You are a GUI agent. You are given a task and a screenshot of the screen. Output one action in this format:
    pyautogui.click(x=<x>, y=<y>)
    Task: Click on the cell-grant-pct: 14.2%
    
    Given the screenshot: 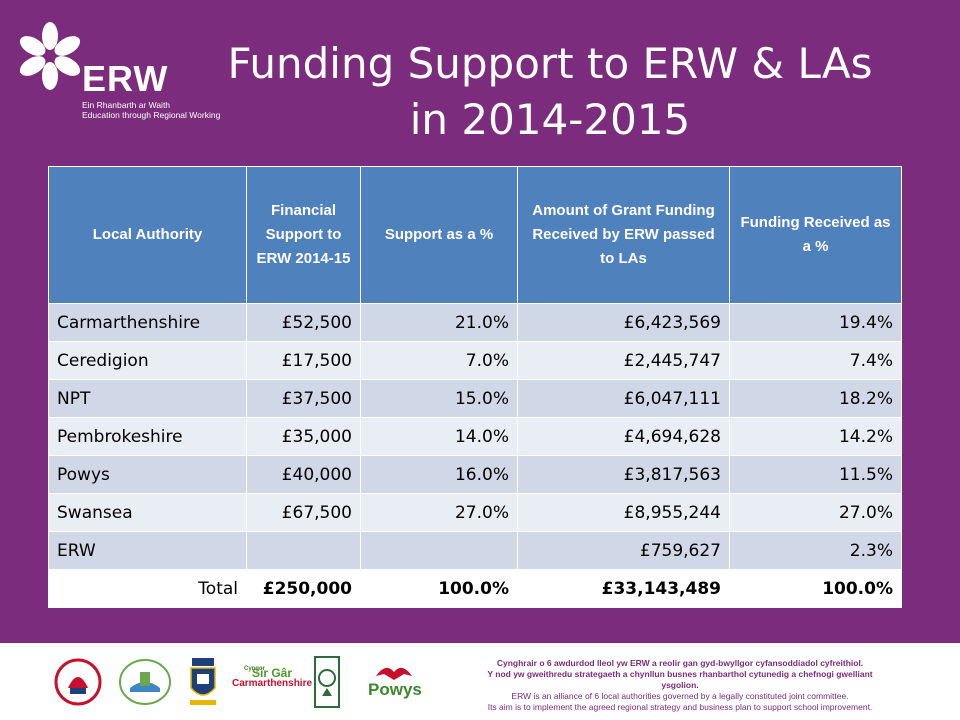 What is the action you would take?
    pyautogui.click(x=815, y=436)
    